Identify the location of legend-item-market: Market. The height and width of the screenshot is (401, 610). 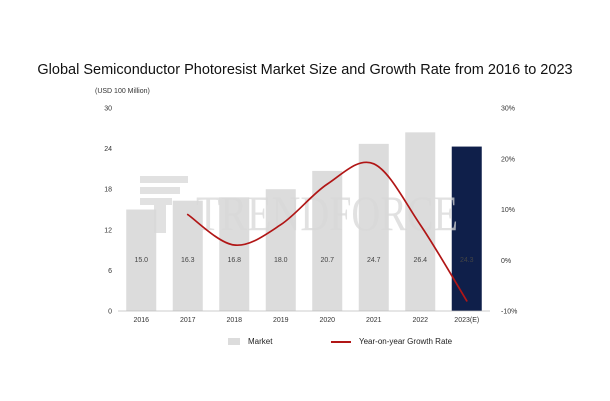
(250, 341).